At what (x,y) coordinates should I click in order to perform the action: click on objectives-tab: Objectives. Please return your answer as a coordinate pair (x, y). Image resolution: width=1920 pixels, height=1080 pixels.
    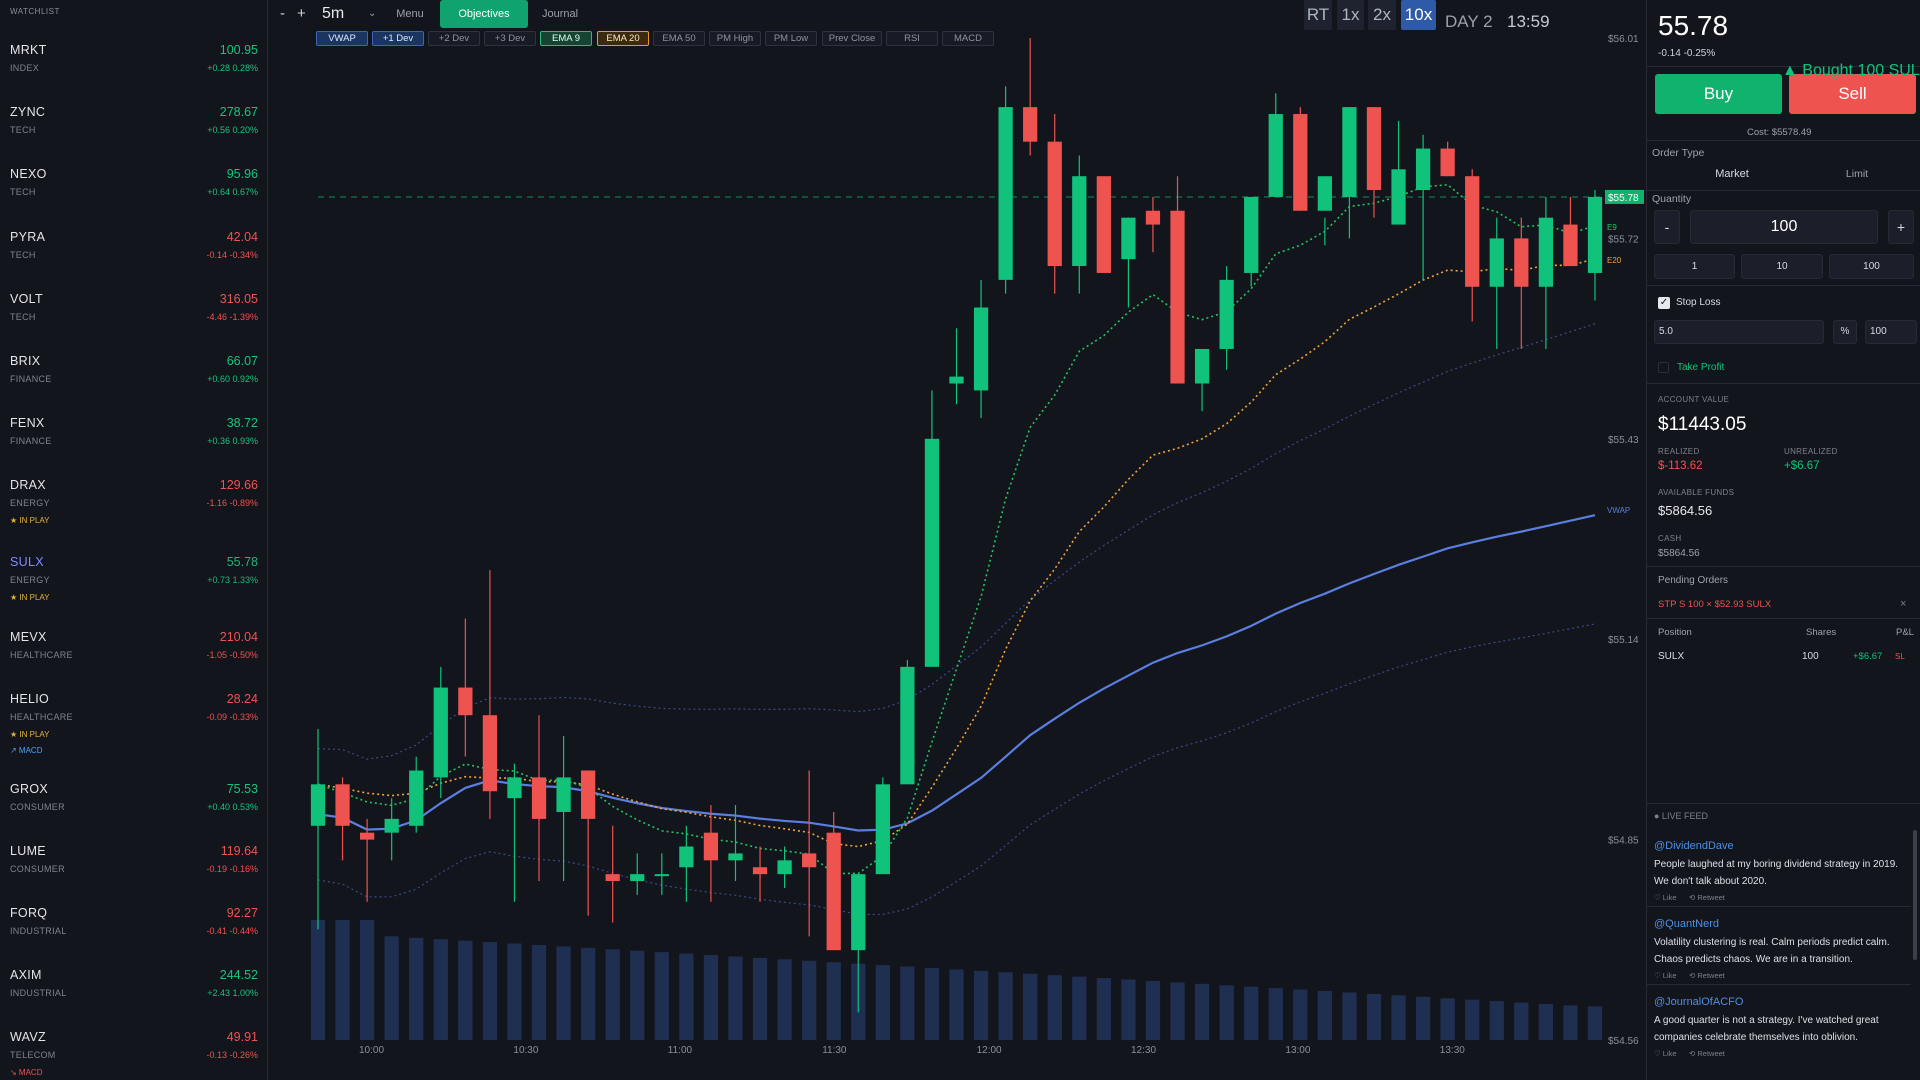
    Looking at the image, I should click on (484, 14).